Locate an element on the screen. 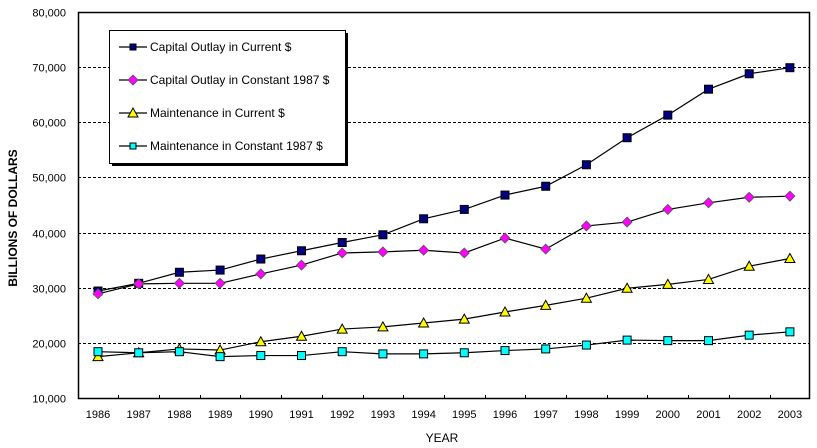 The width and height of the screenshot is (817, 448). x-tick-label: 1989 is located at coordinates (220, 415).